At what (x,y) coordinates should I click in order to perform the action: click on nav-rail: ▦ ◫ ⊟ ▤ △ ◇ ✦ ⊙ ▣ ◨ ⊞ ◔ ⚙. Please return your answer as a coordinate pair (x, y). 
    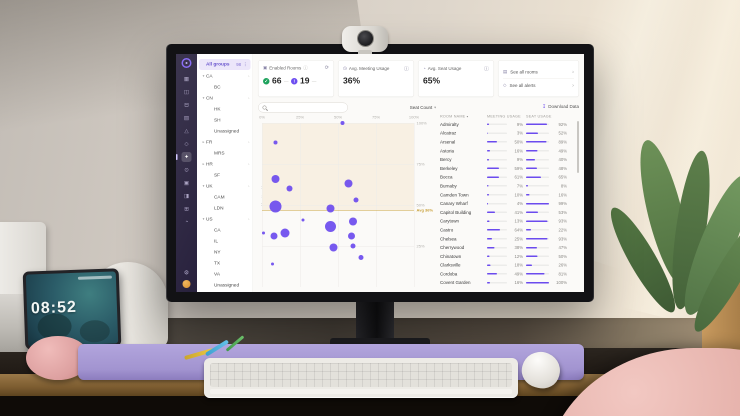
    Looking at the image, I should click on (186, 173).